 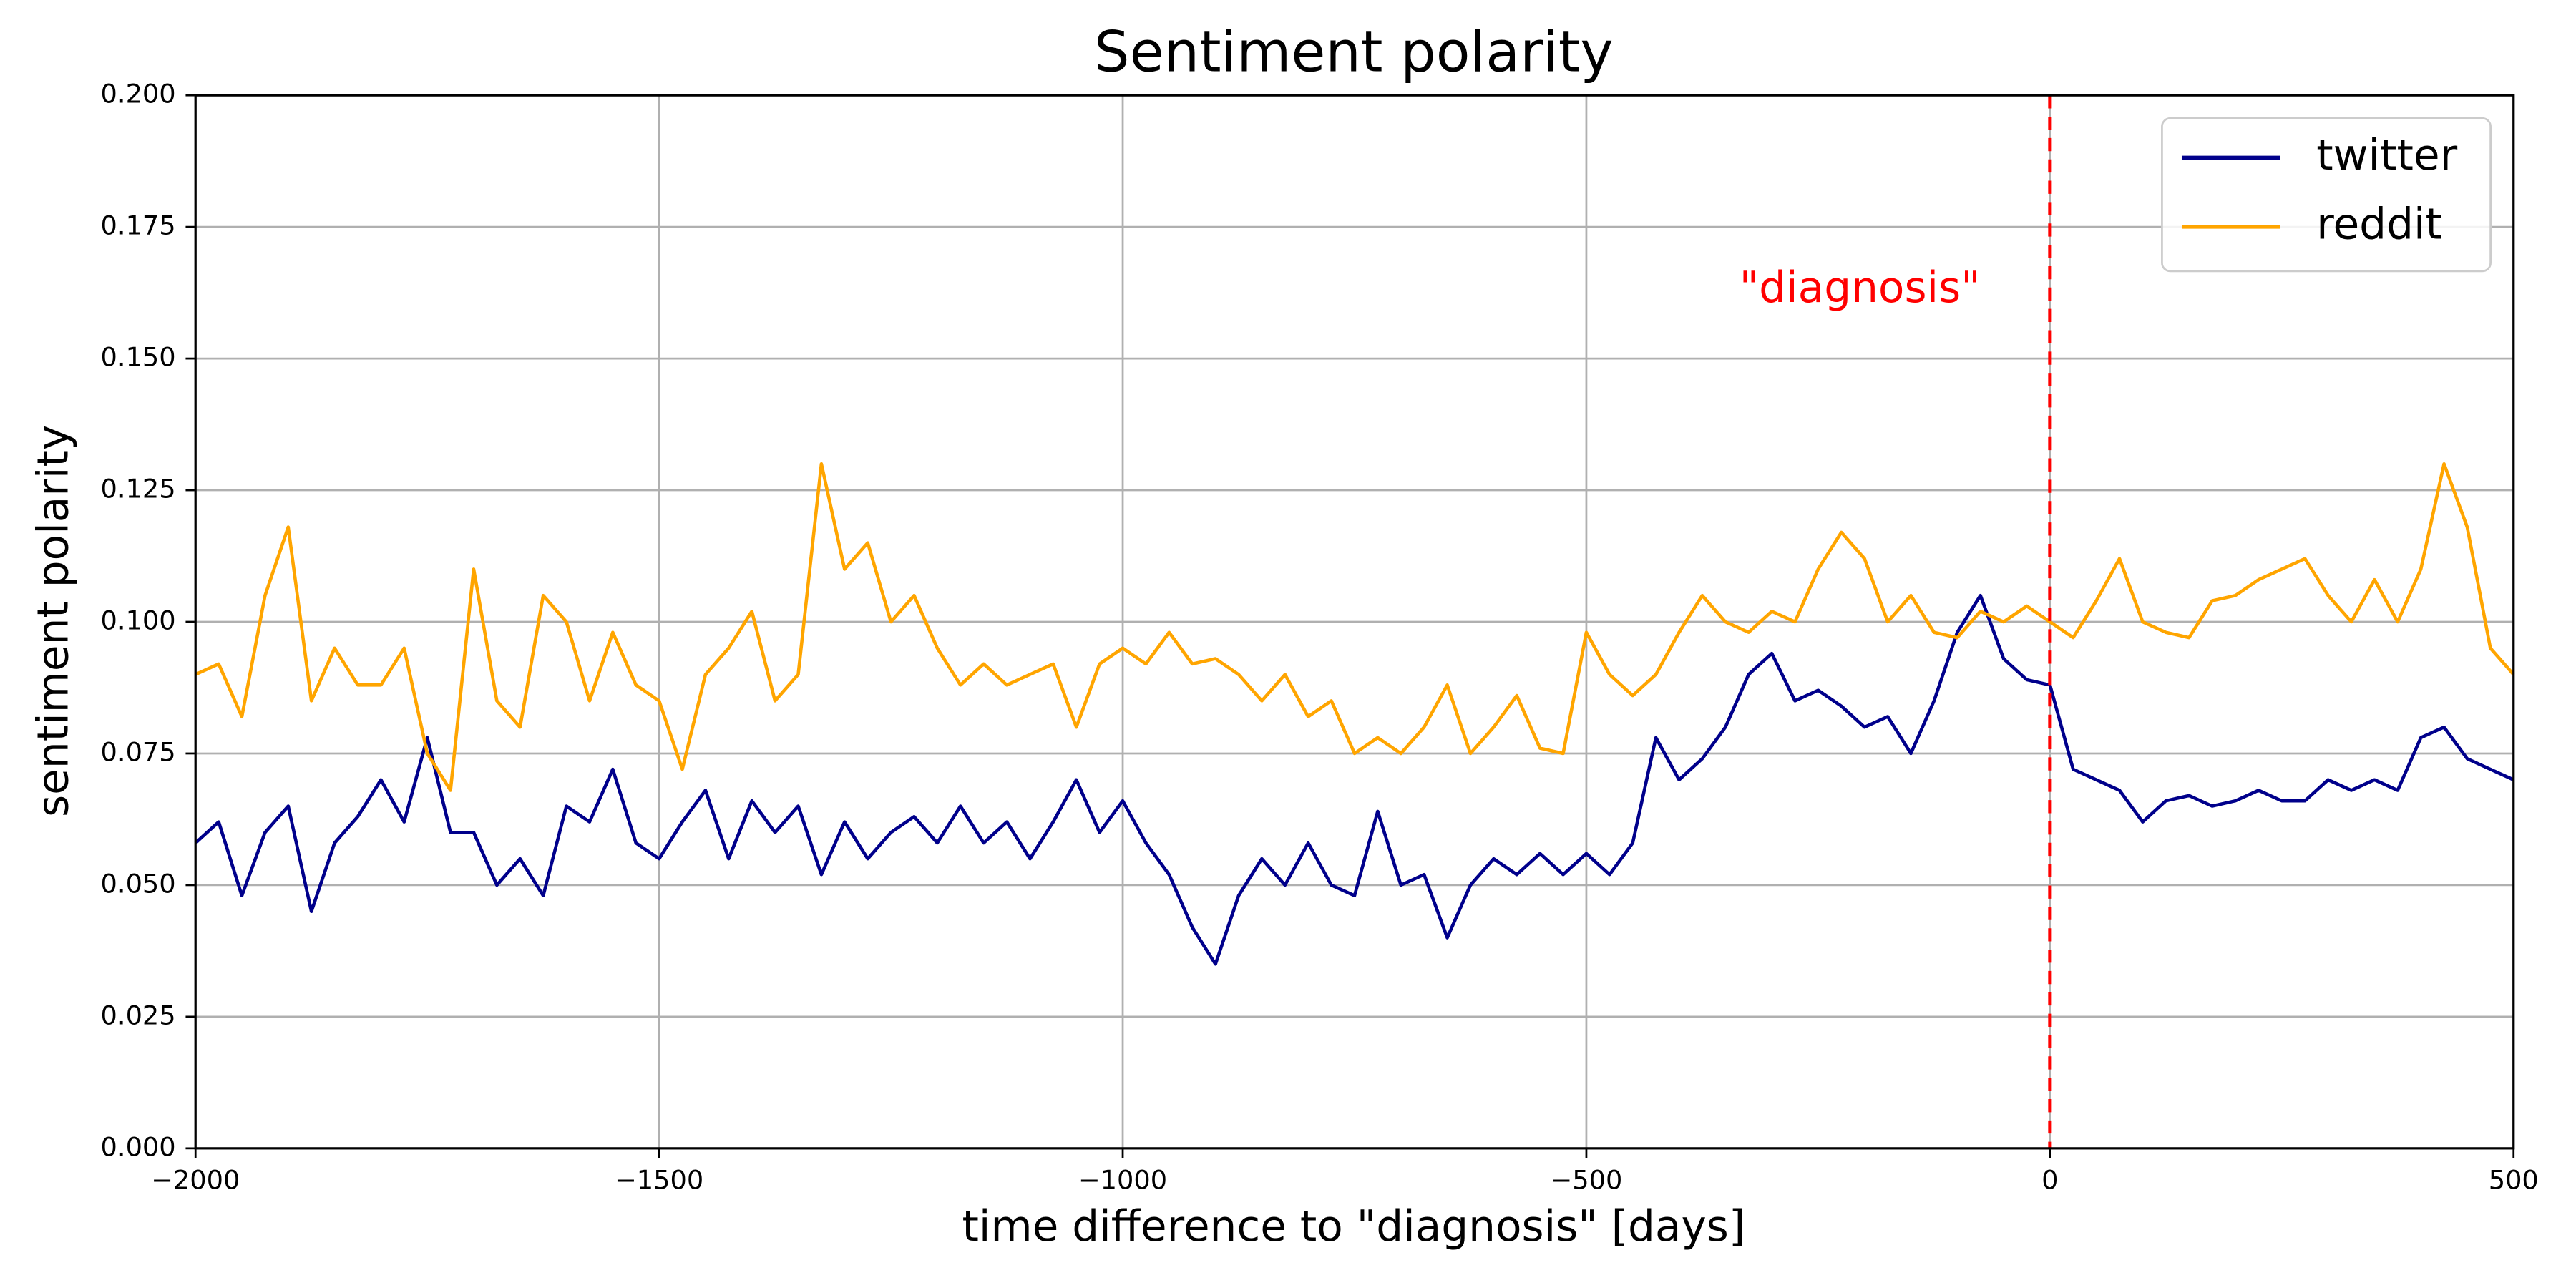 I want to click on y-tick-label: 0.150, so click(x=138, y=357).